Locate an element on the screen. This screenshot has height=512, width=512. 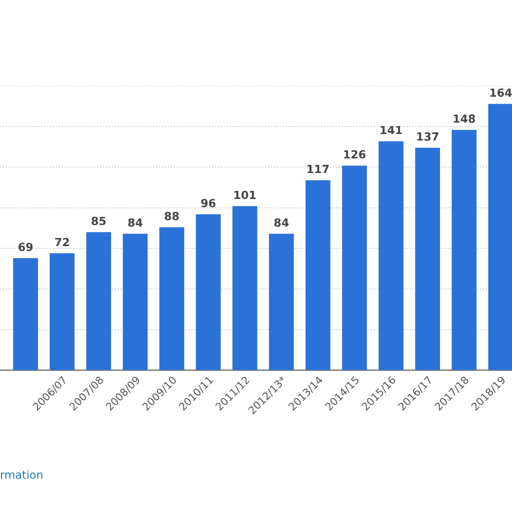
data-label: 69 is located at coordinates (25, 247).